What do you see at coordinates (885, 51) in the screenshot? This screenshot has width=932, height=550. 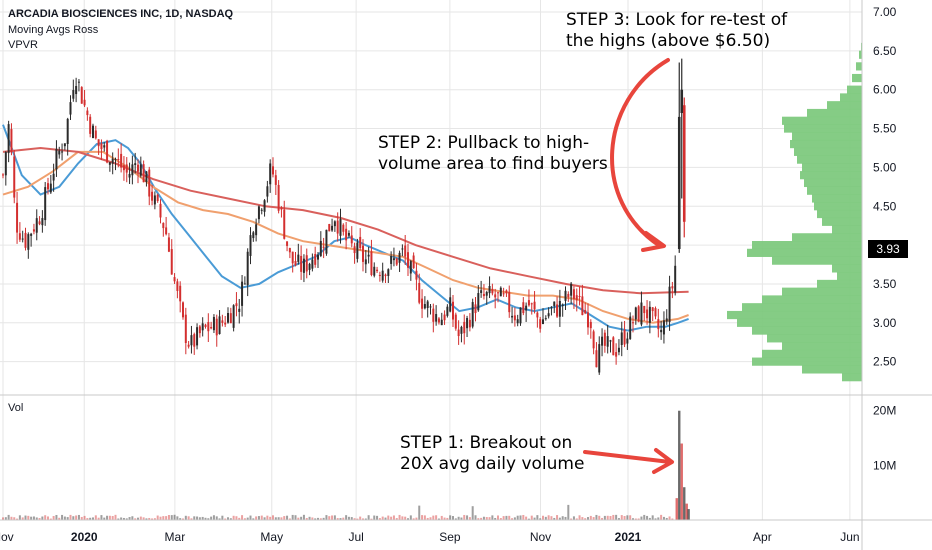 I see `y-tick-label: 6.50` at bounding box center [885, 51].